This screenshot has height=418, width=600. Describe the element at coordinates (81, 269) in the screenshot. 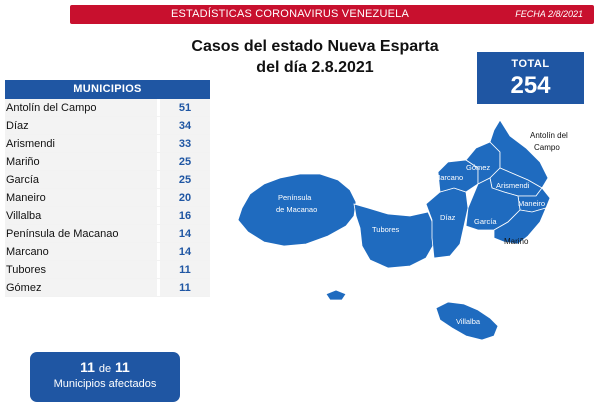

I see `row-name: Tubores` at that location.